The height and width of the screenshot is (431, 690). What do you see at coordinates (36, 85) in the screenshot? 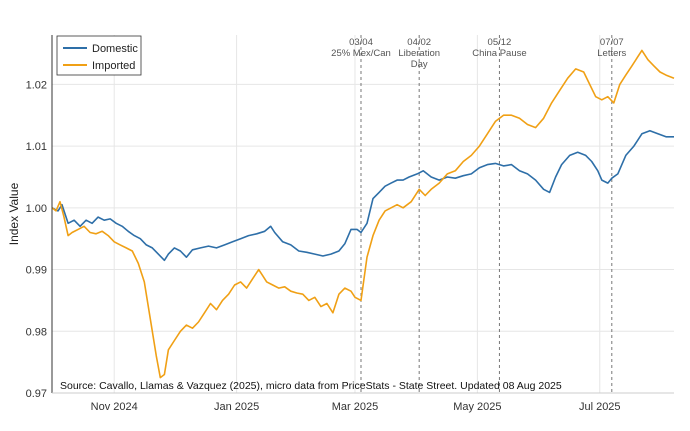
I see `y-tick-label: 1.02` at bounding box center [36, 85].